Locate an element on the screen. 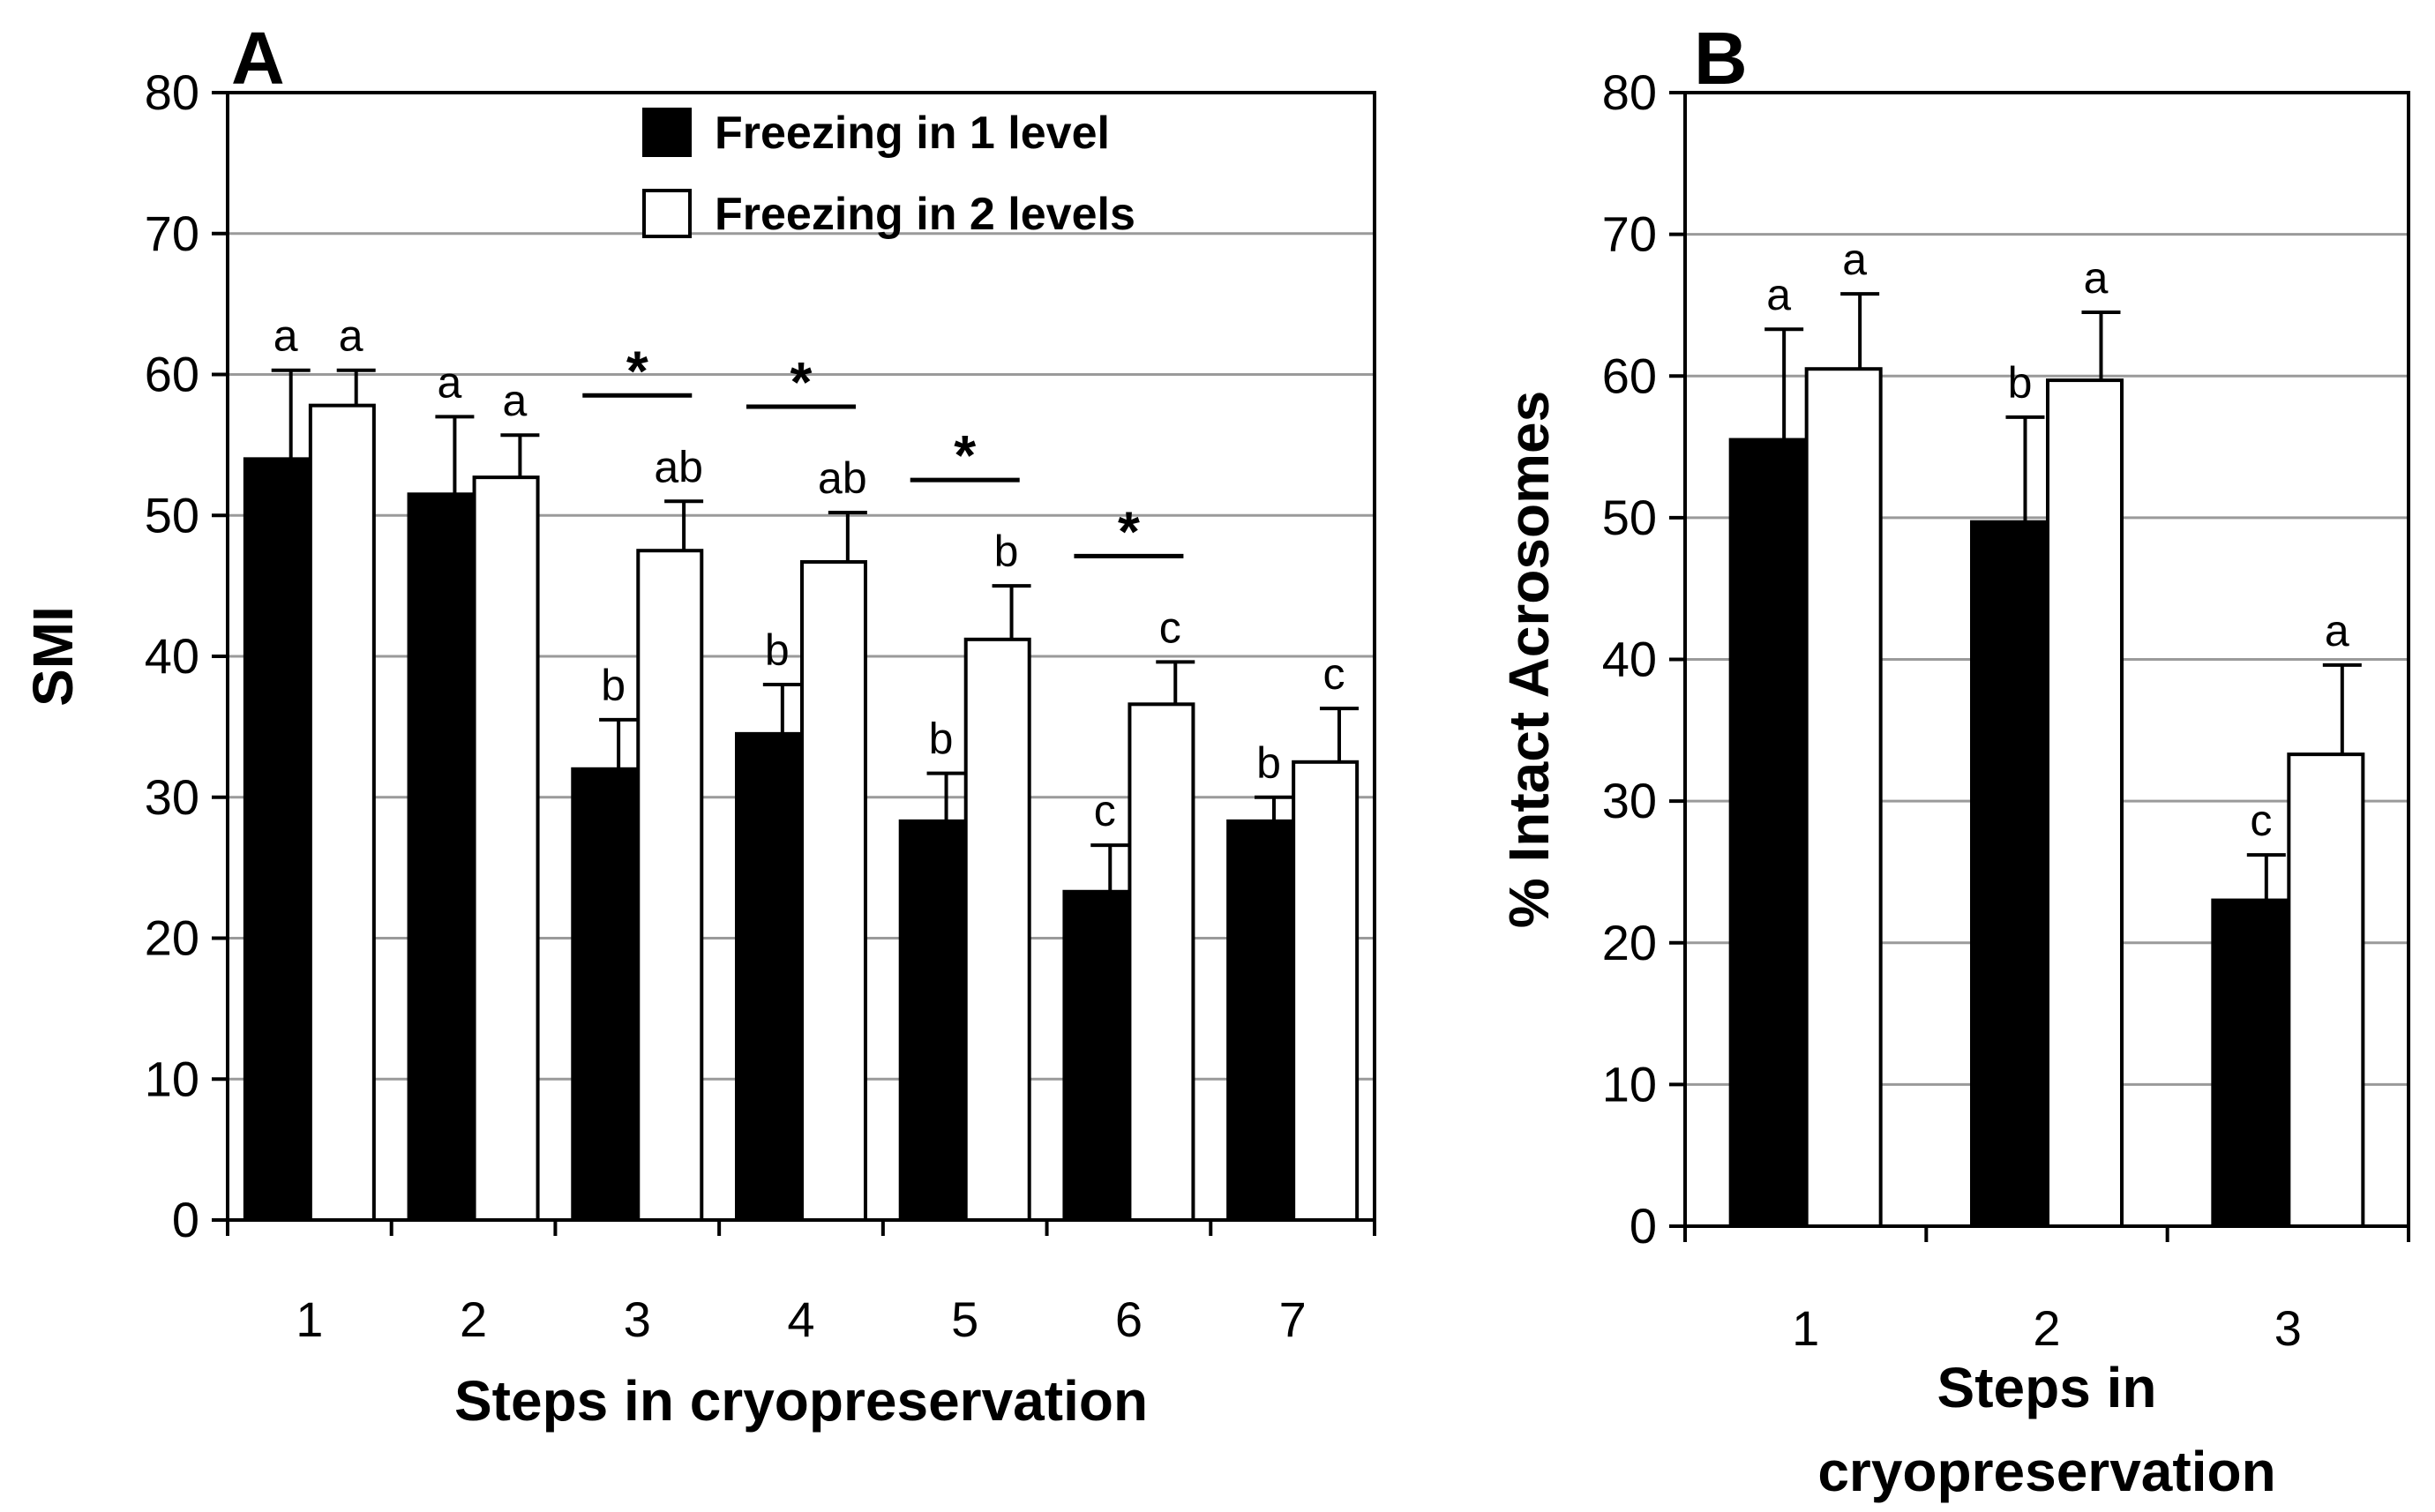 The height and width of the screenshot is (1512, 2435). x-axis-title: Steps in cryopreservation is located at coordinates (801, 1401).